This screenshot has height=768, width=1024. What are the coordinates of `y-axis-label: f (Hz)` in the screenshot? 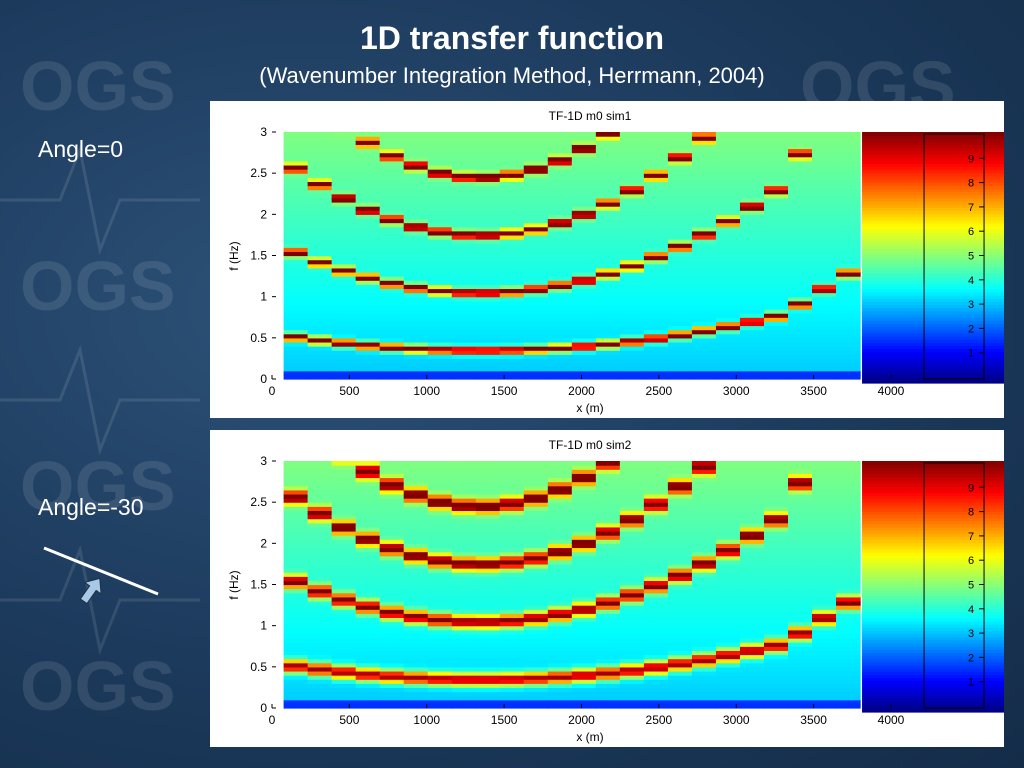 It's located at (234, 255).